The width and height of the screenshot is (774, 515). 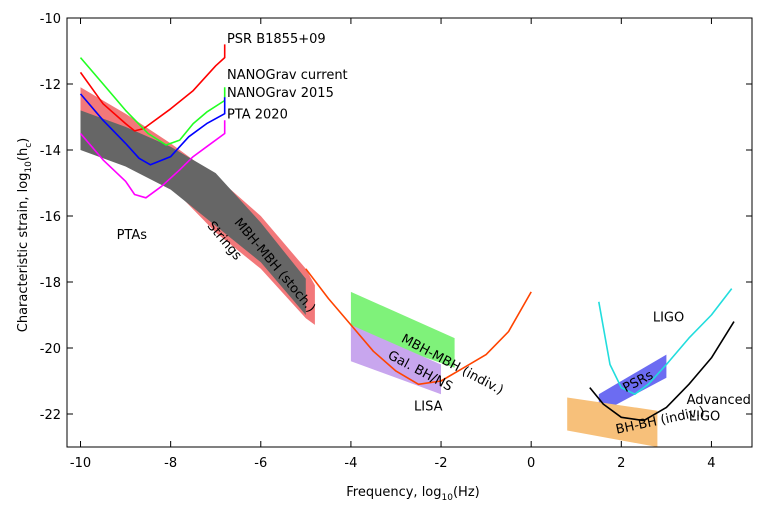 I want to click on x-tick-label: -4, so click(x=350, y=463).